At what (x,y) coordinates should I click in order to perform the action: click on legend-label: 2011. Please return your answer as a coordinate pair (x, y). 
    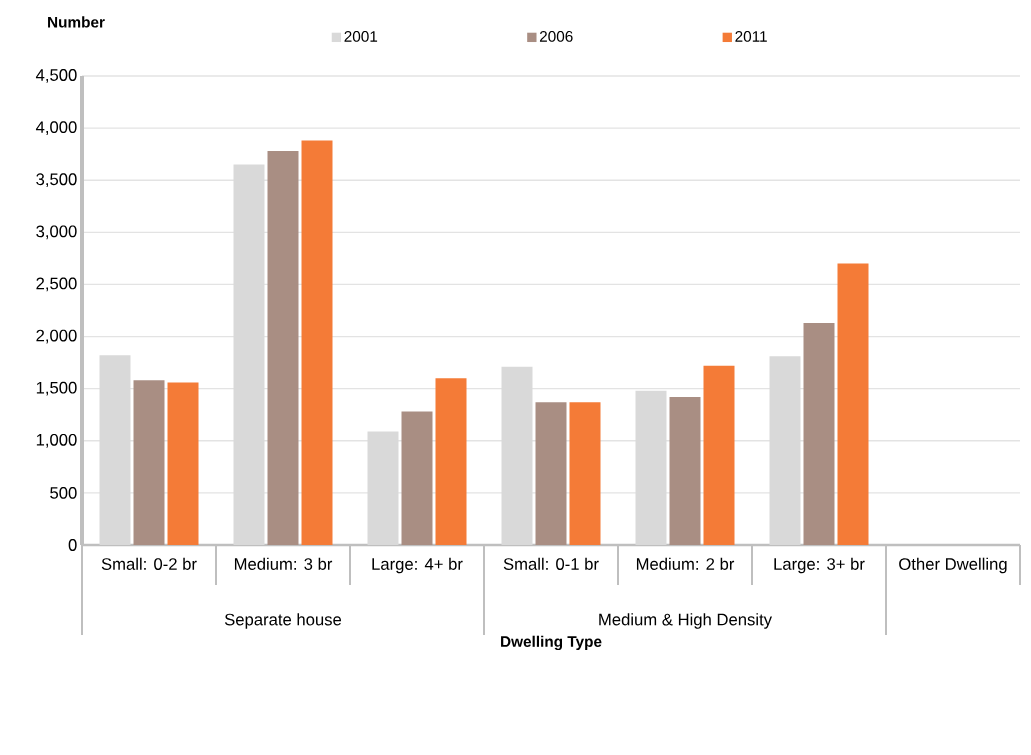
    Looking at the image, I should click on (751, 36).